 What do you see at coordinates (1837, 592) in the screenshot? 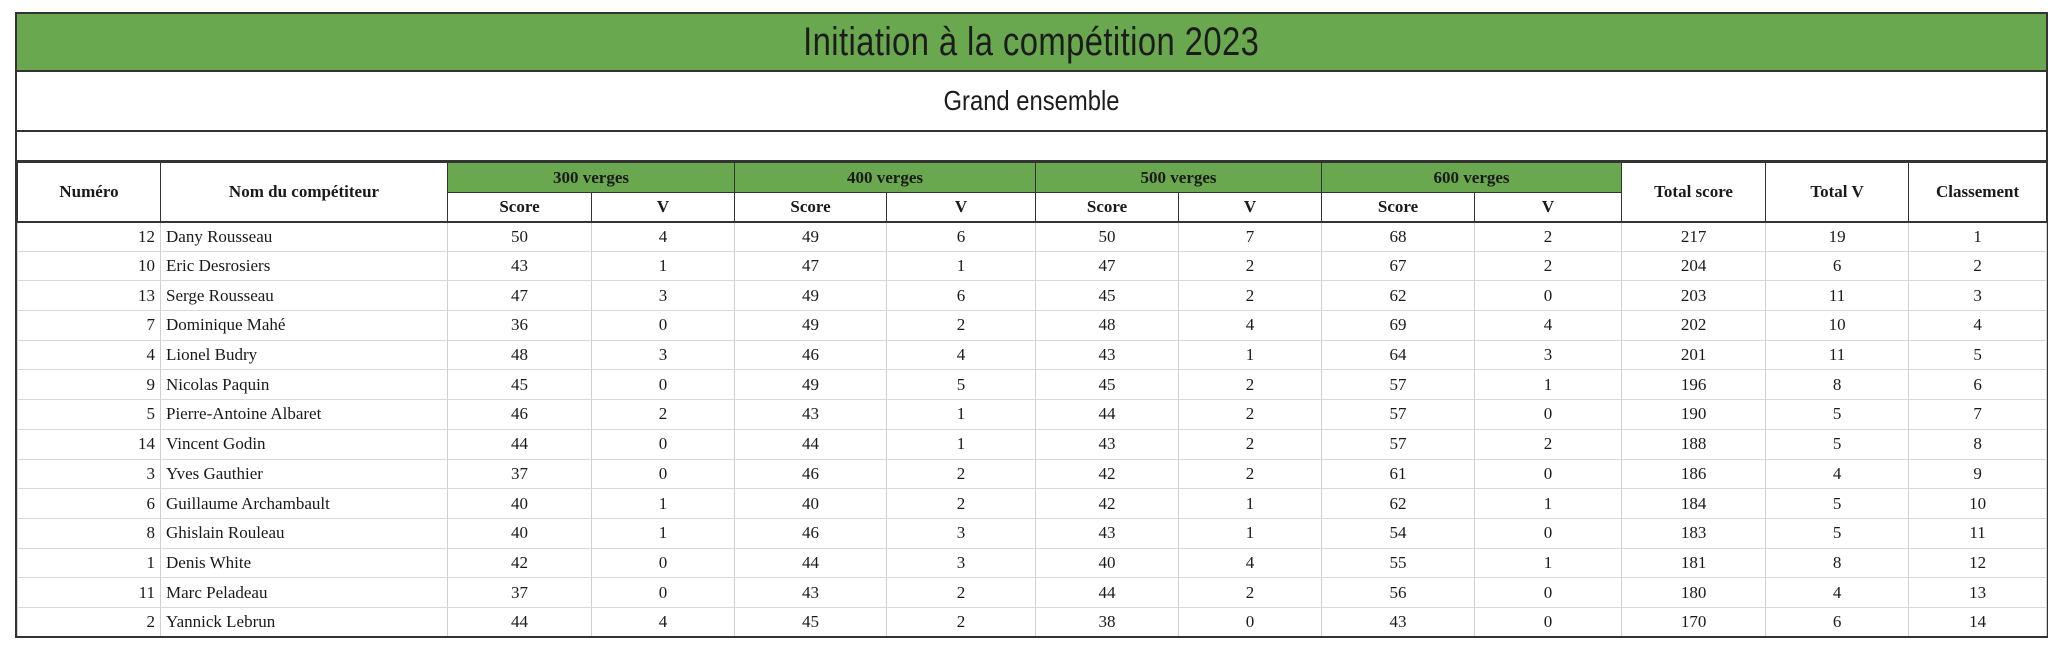
I see `cell-total-v: 4` at bounding box center [1837, 592].